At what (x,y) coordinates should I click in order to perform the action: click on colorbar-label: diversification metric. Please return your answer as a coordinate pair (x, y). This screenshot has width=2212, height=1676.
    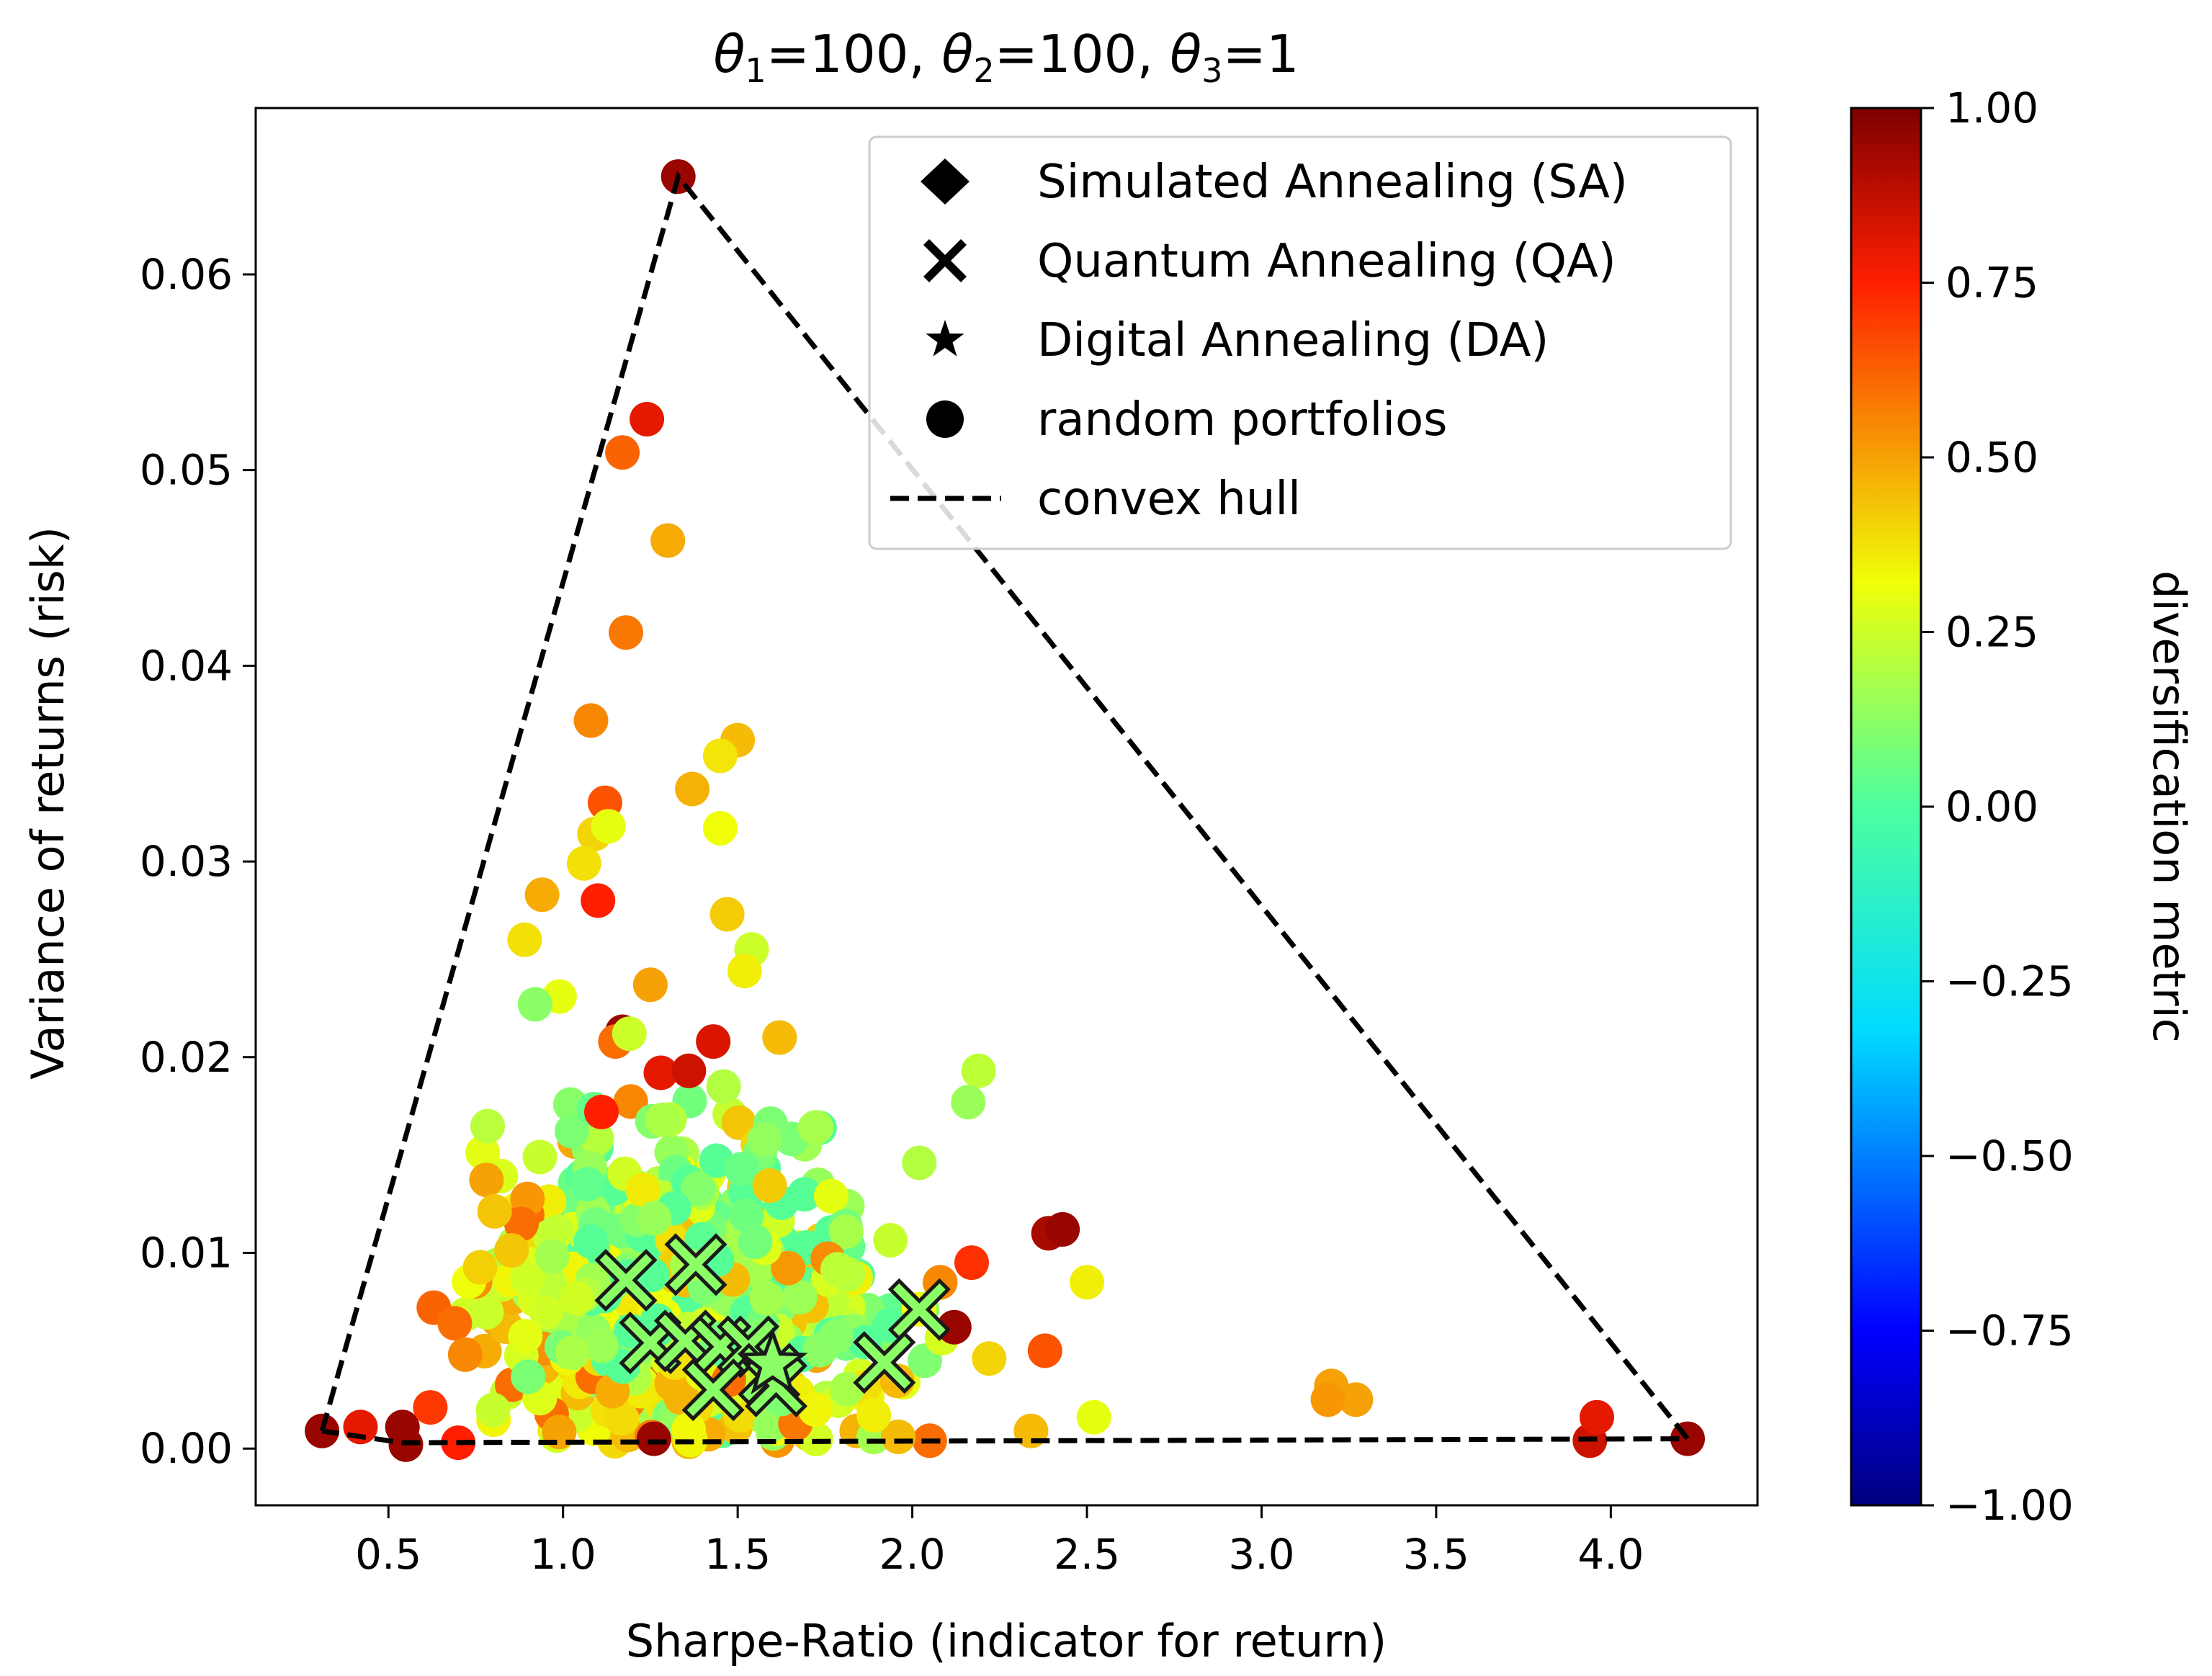
    Looking at the image, I should click on (2169, 806).